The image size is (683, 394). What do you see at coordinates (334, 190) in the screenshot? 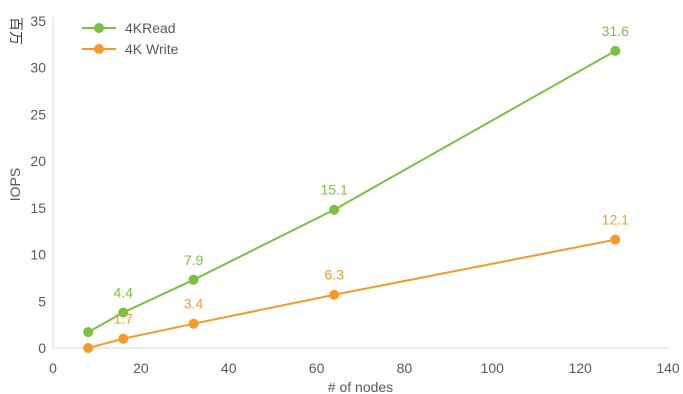
I see `data-label: 15.1` at bounding box center [334, 190].